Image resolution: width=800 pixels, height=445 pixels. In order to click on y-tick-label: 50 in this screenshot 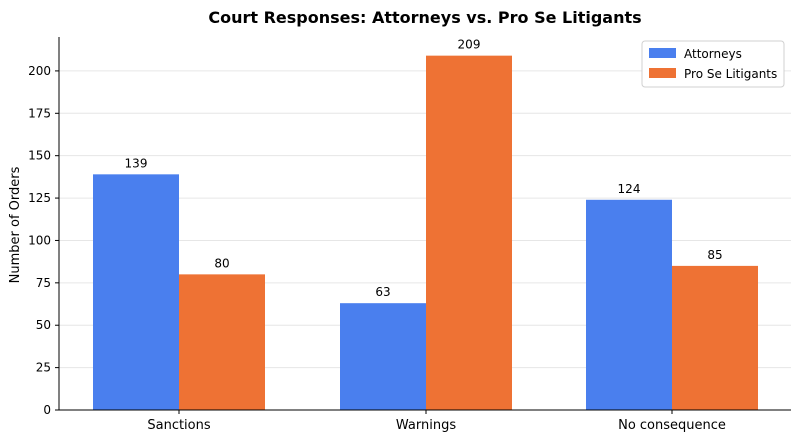, I will do `click(43, 325)`.